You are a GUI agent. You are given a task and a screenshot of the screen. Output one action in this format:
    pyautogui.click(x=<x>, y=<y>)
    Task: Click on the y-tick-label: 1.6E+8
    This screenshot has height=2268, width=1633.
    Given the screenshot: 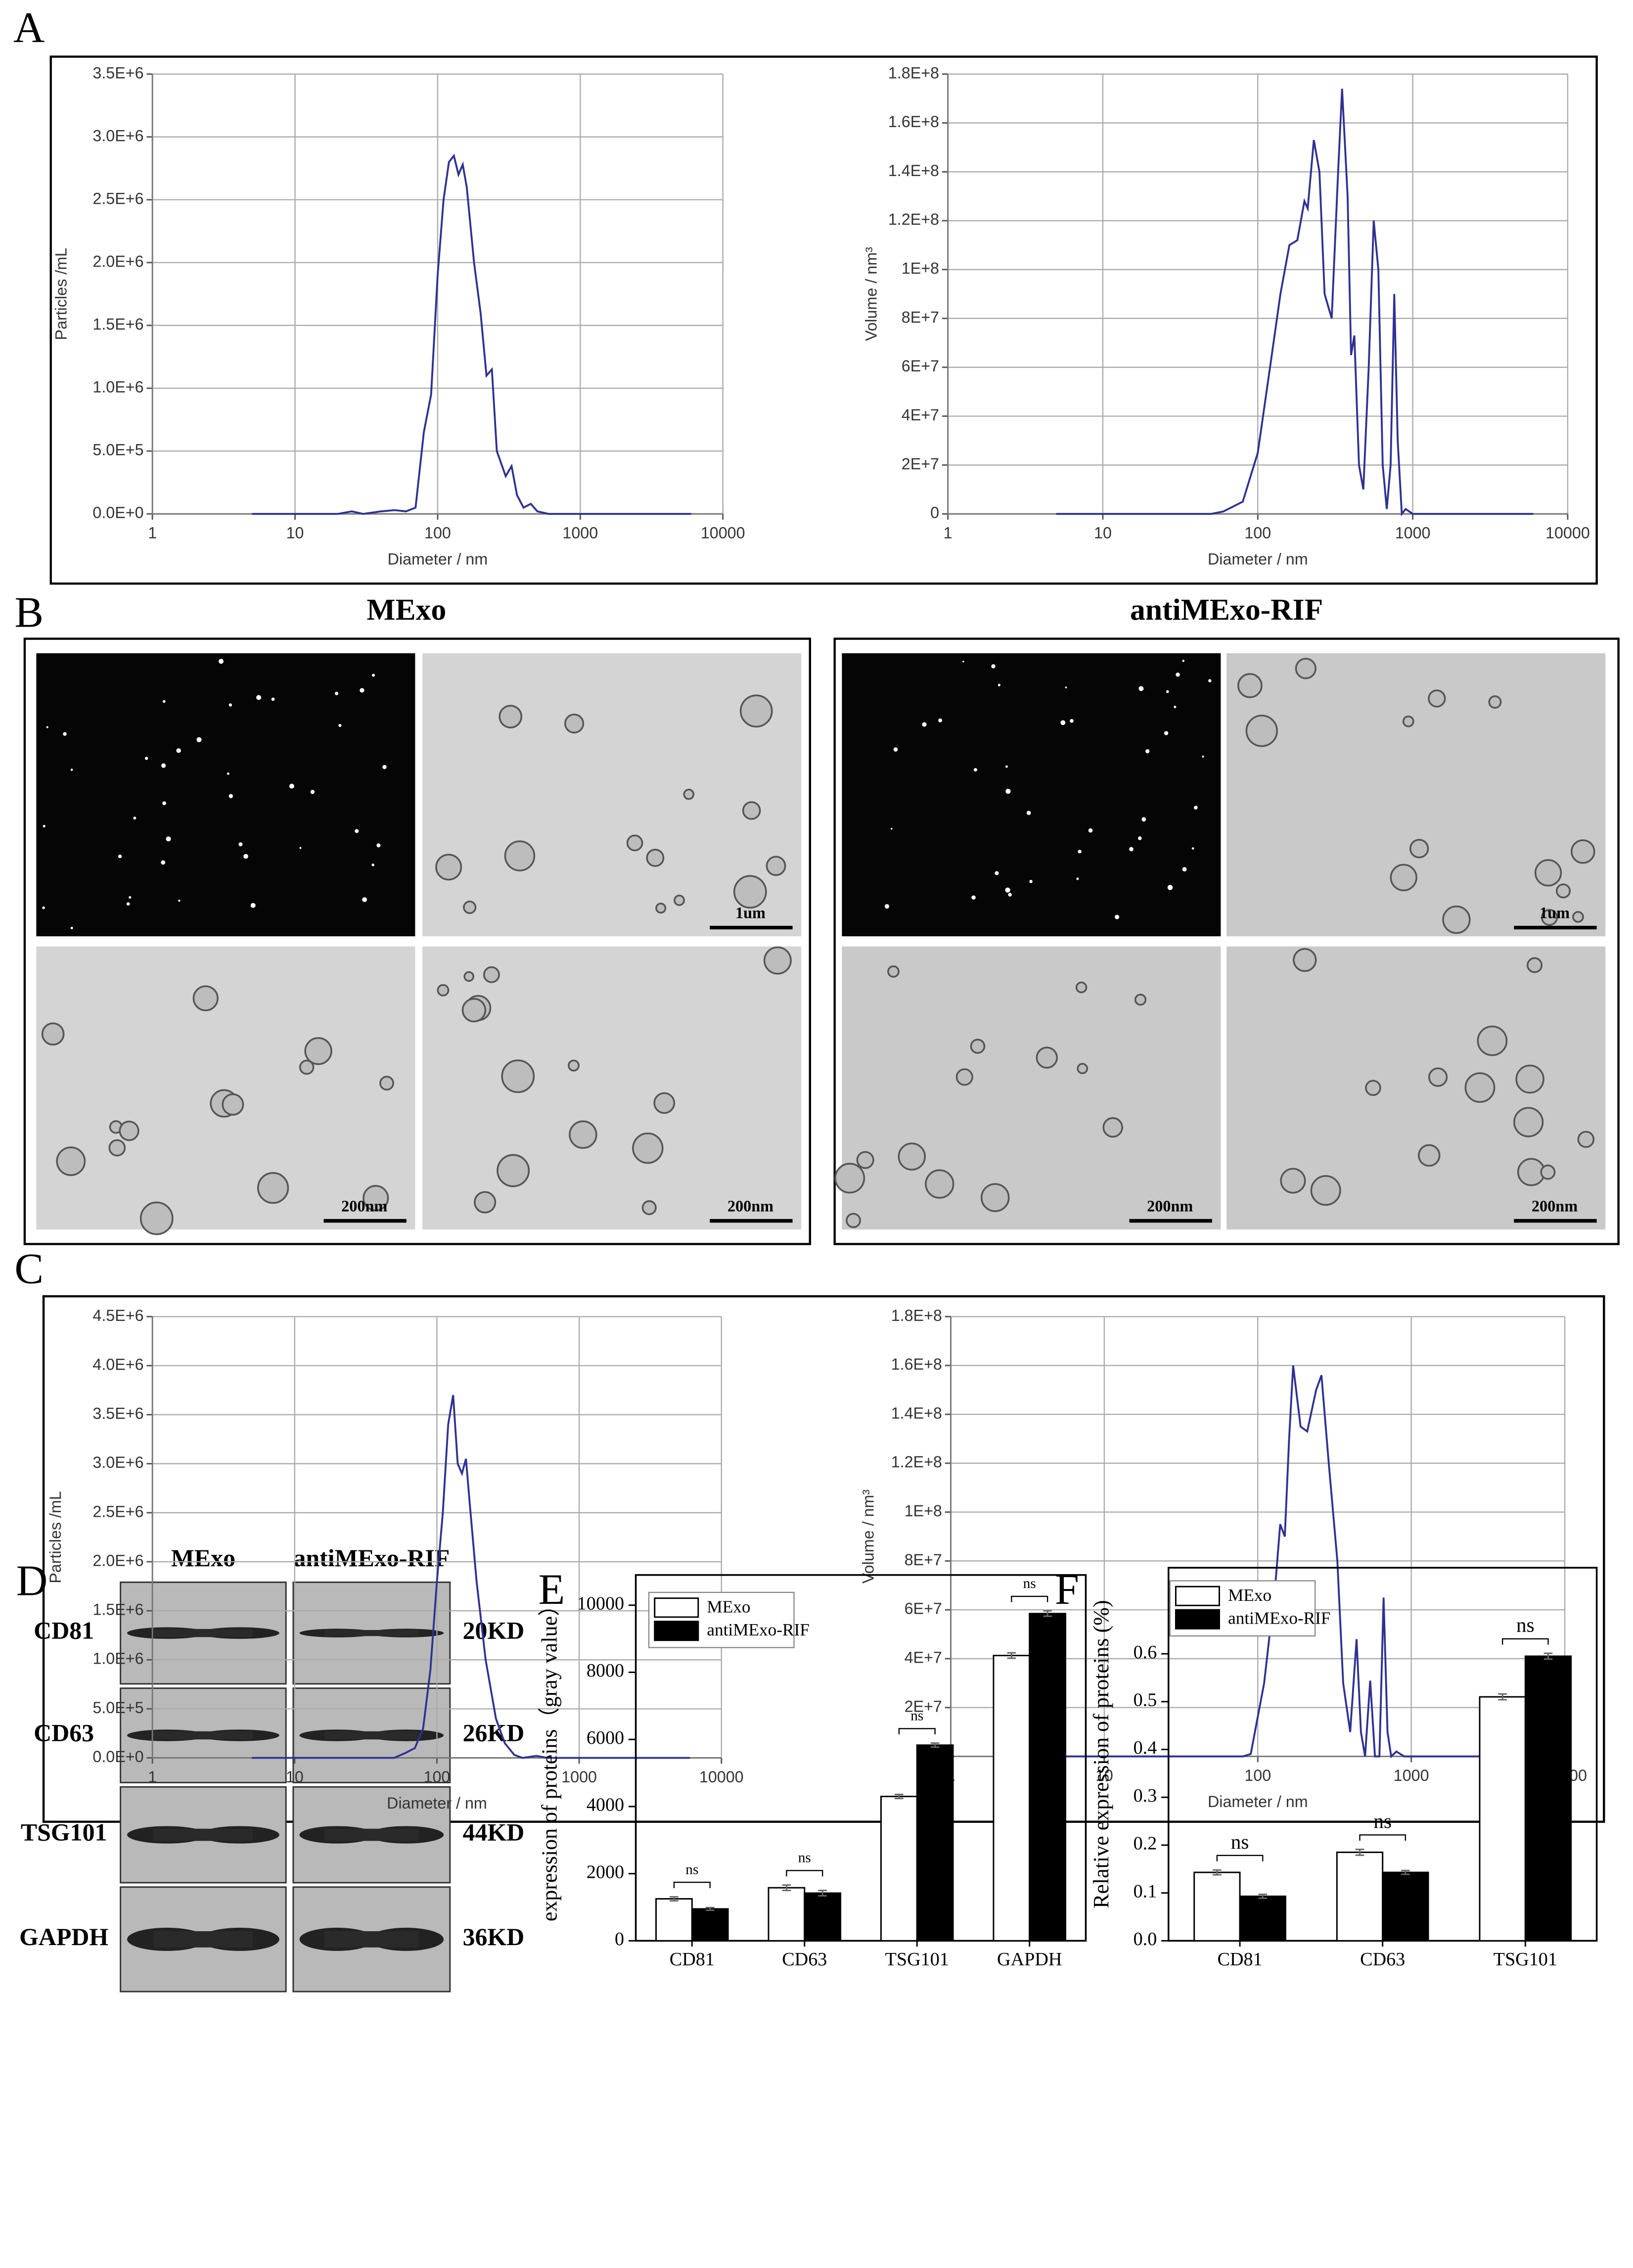 What is the action you would take?
    pyautogui.click(x=913, y=122)
    